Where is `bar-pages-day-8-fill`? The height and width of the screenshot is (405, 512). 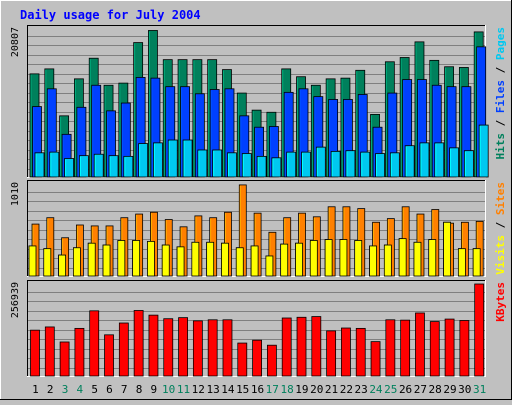 bar-pages-day-8-fill is located at coordinates (143, 160).